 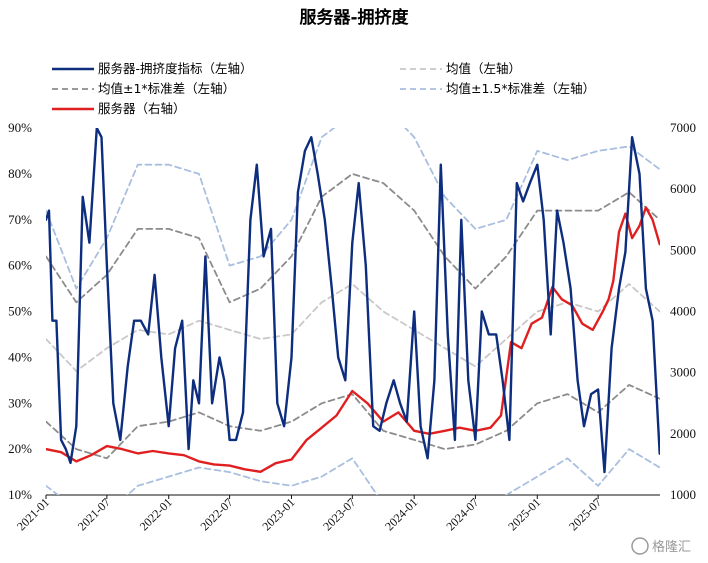 I want to click on legend-label: 均值±1.5*标准差（左轴）, so click(x=520, y=88).